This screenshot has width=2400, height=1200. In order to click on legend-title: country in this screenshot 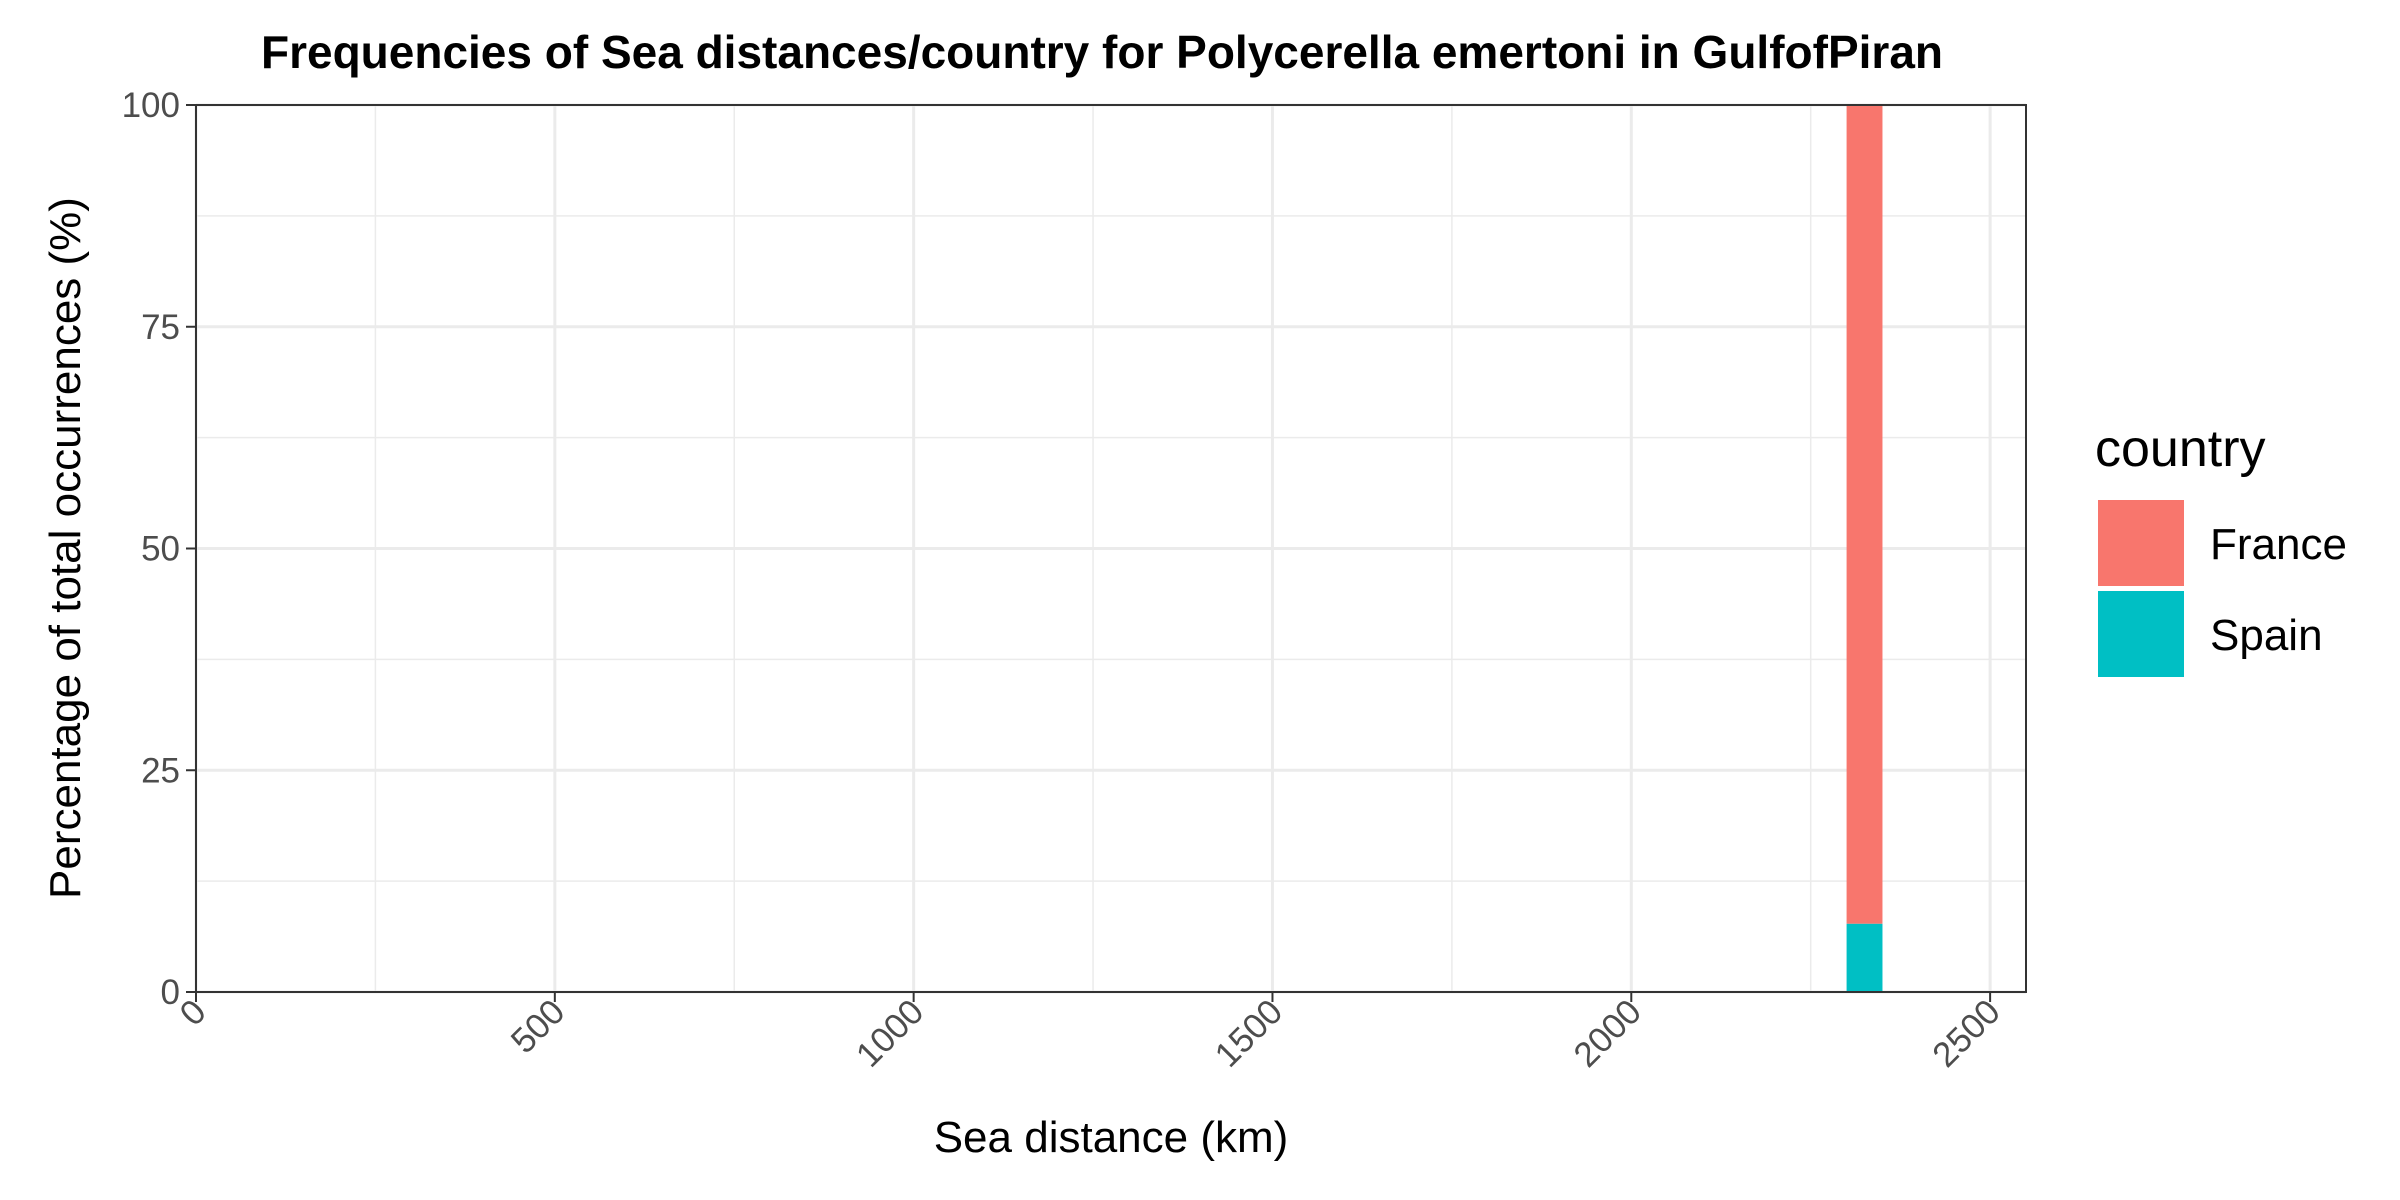, I will do `click(2180, 449)`.